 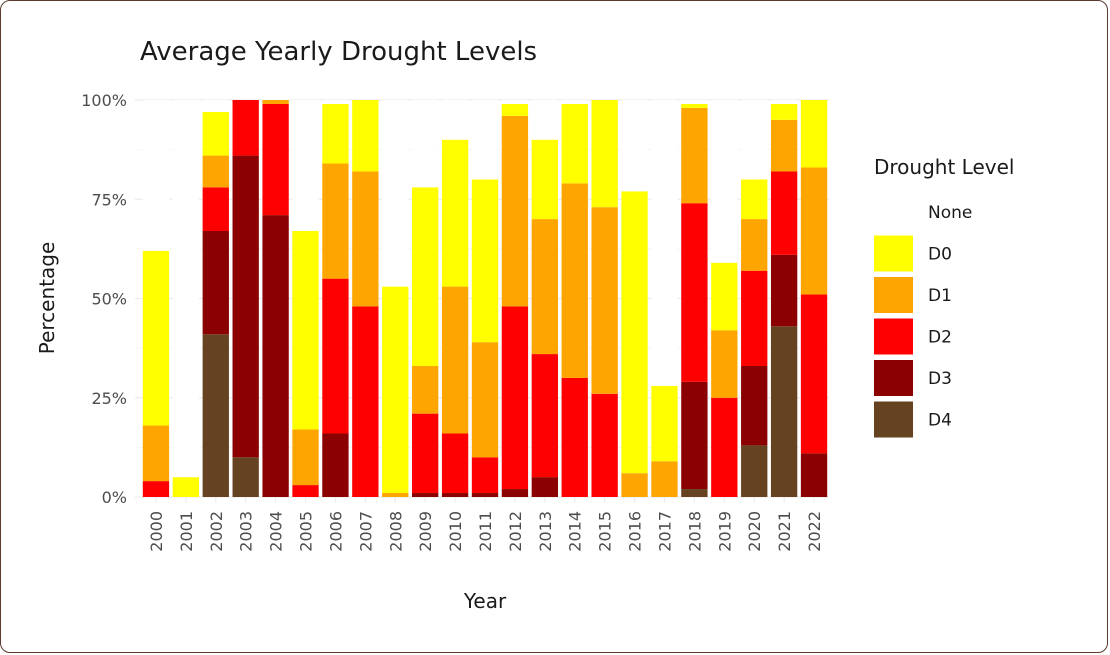 I want to click on x-tick-label: 2003, so click(x=246, y=531).